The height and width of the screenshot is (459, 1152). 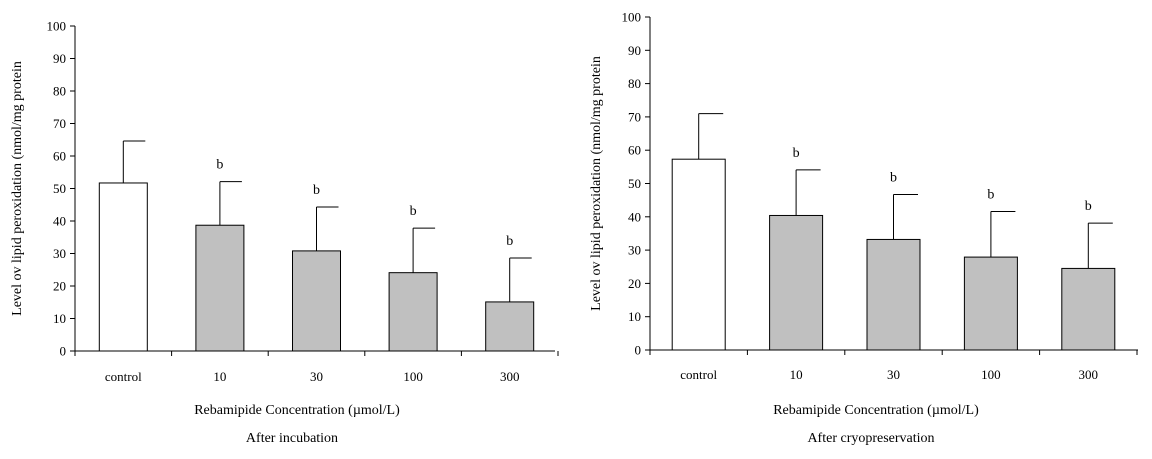 I want to click on chart-caption: After cryopreservation, so click(x=870, y=438).